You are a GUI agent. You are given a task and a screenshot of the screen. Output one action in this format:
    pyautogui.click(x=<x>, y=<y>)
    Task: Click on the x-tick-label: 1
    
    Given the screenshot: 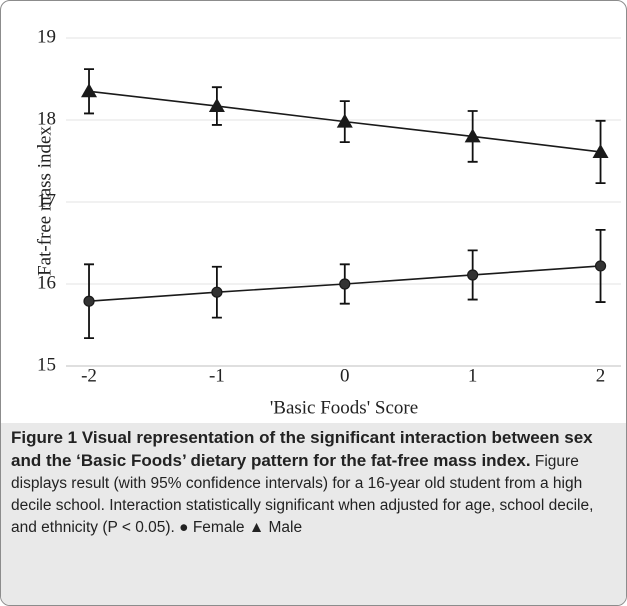 What is the action you would take?
    pyautogui.click(x=473, y=375)
    